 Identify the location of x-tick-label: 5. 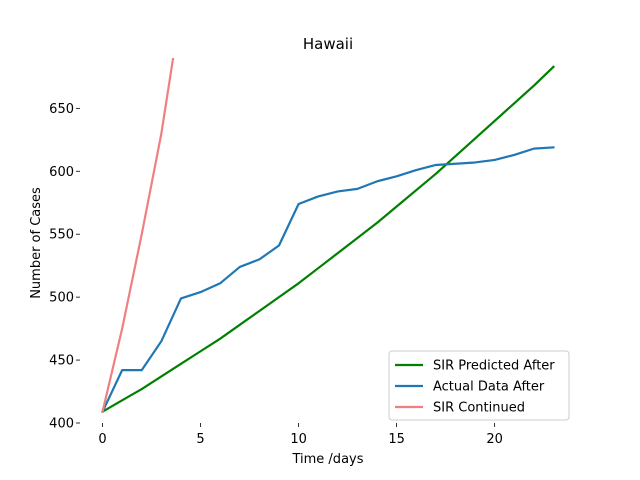
(200, 439).